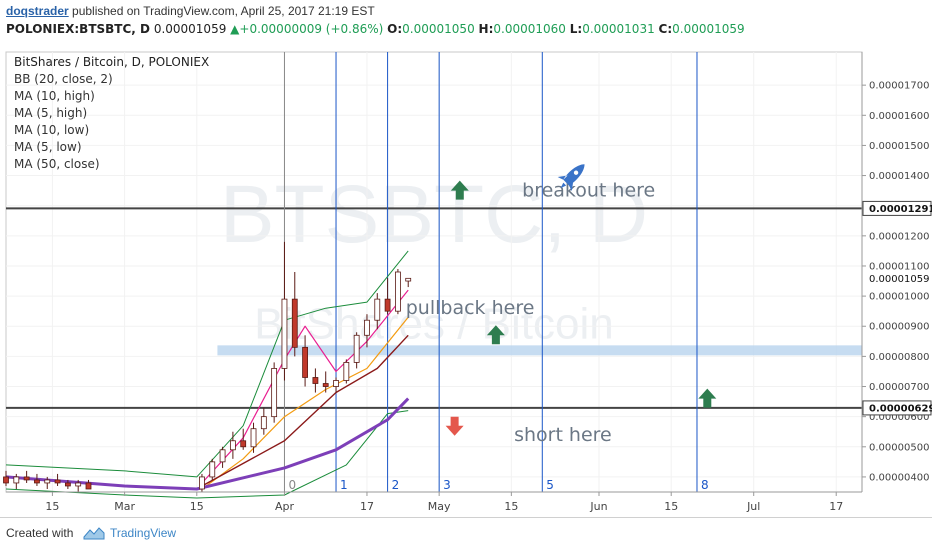 Image resolution: width=932 pixels, height=551 pixels. Describe the element at coordinates (285, 506) in the screenshot. I see `time-tick-label: Apr` at that location.